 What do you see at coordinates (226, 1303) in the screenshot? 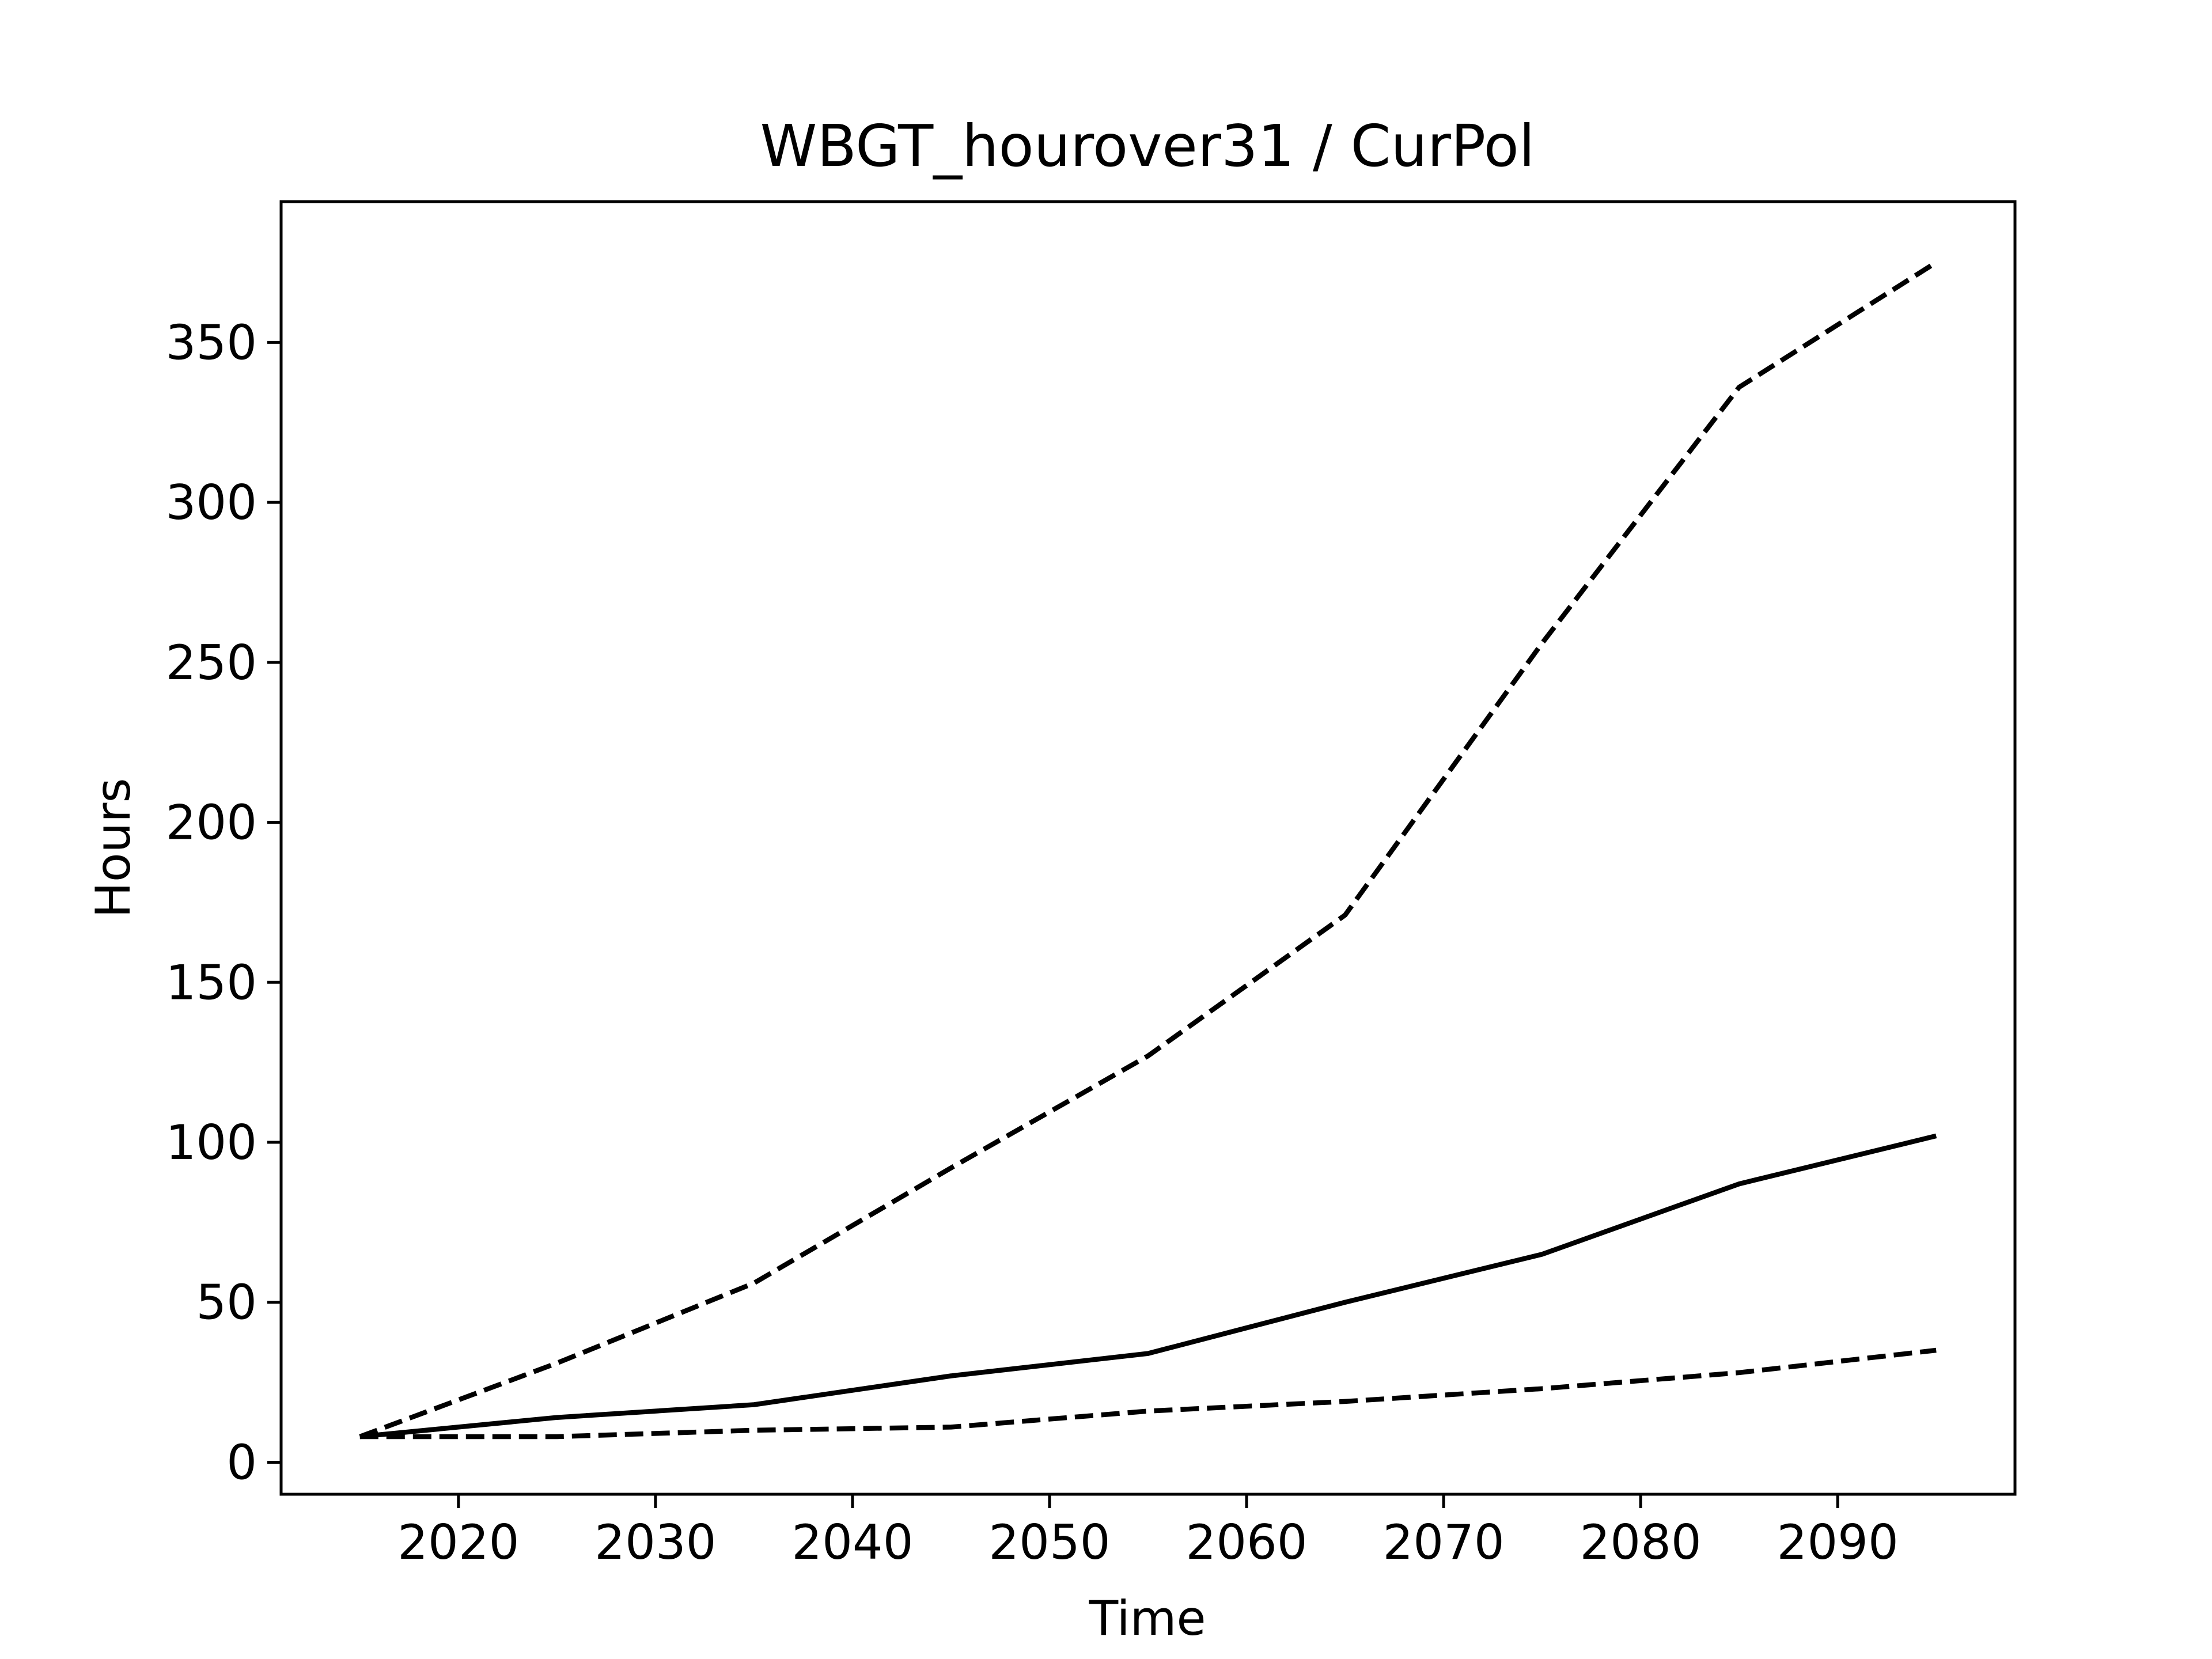
I see `y-tick-label: 50` at bounding box center [226, 1303].